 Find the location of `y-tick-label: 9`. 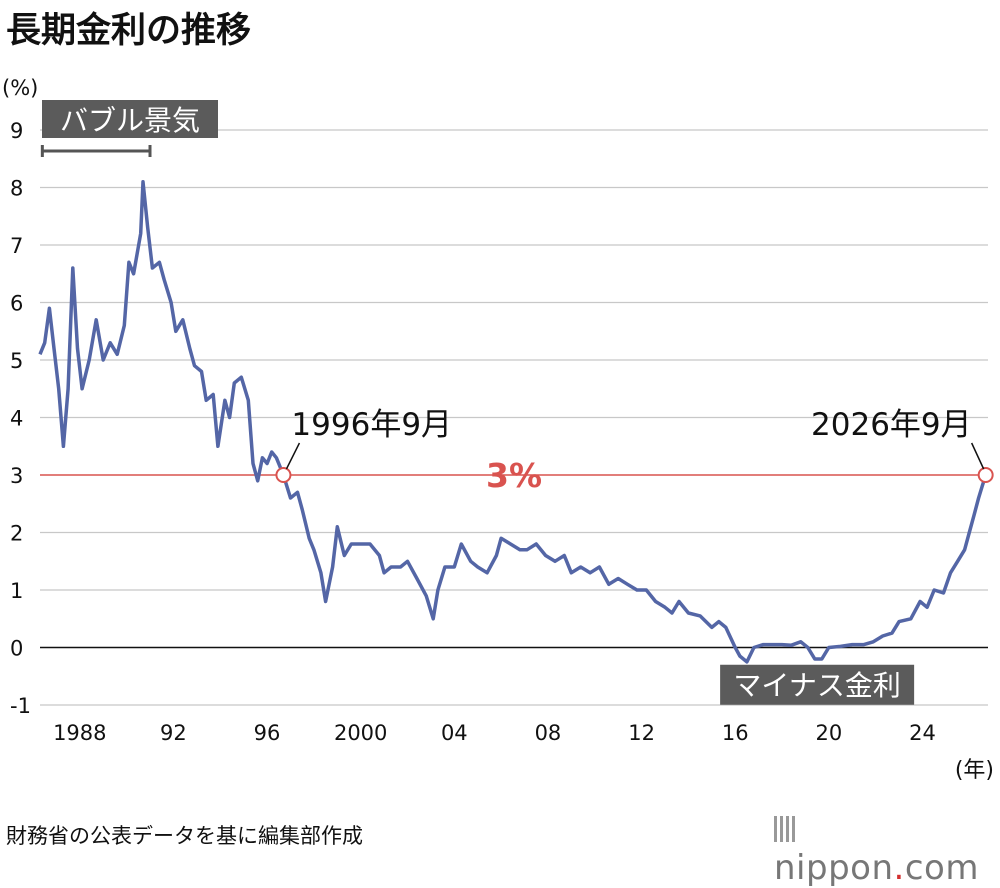

y-tick-label: 9 is located at coordinates (16, 131).